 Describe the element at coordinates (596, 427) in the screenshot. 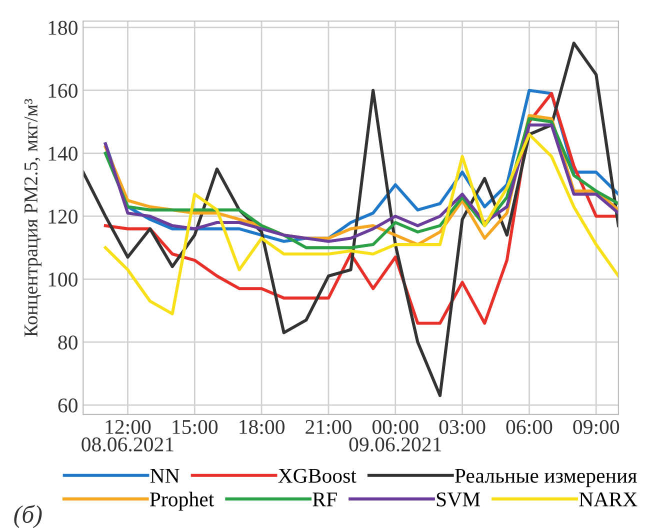

I see `x-tick-label: 09:00` at that location.